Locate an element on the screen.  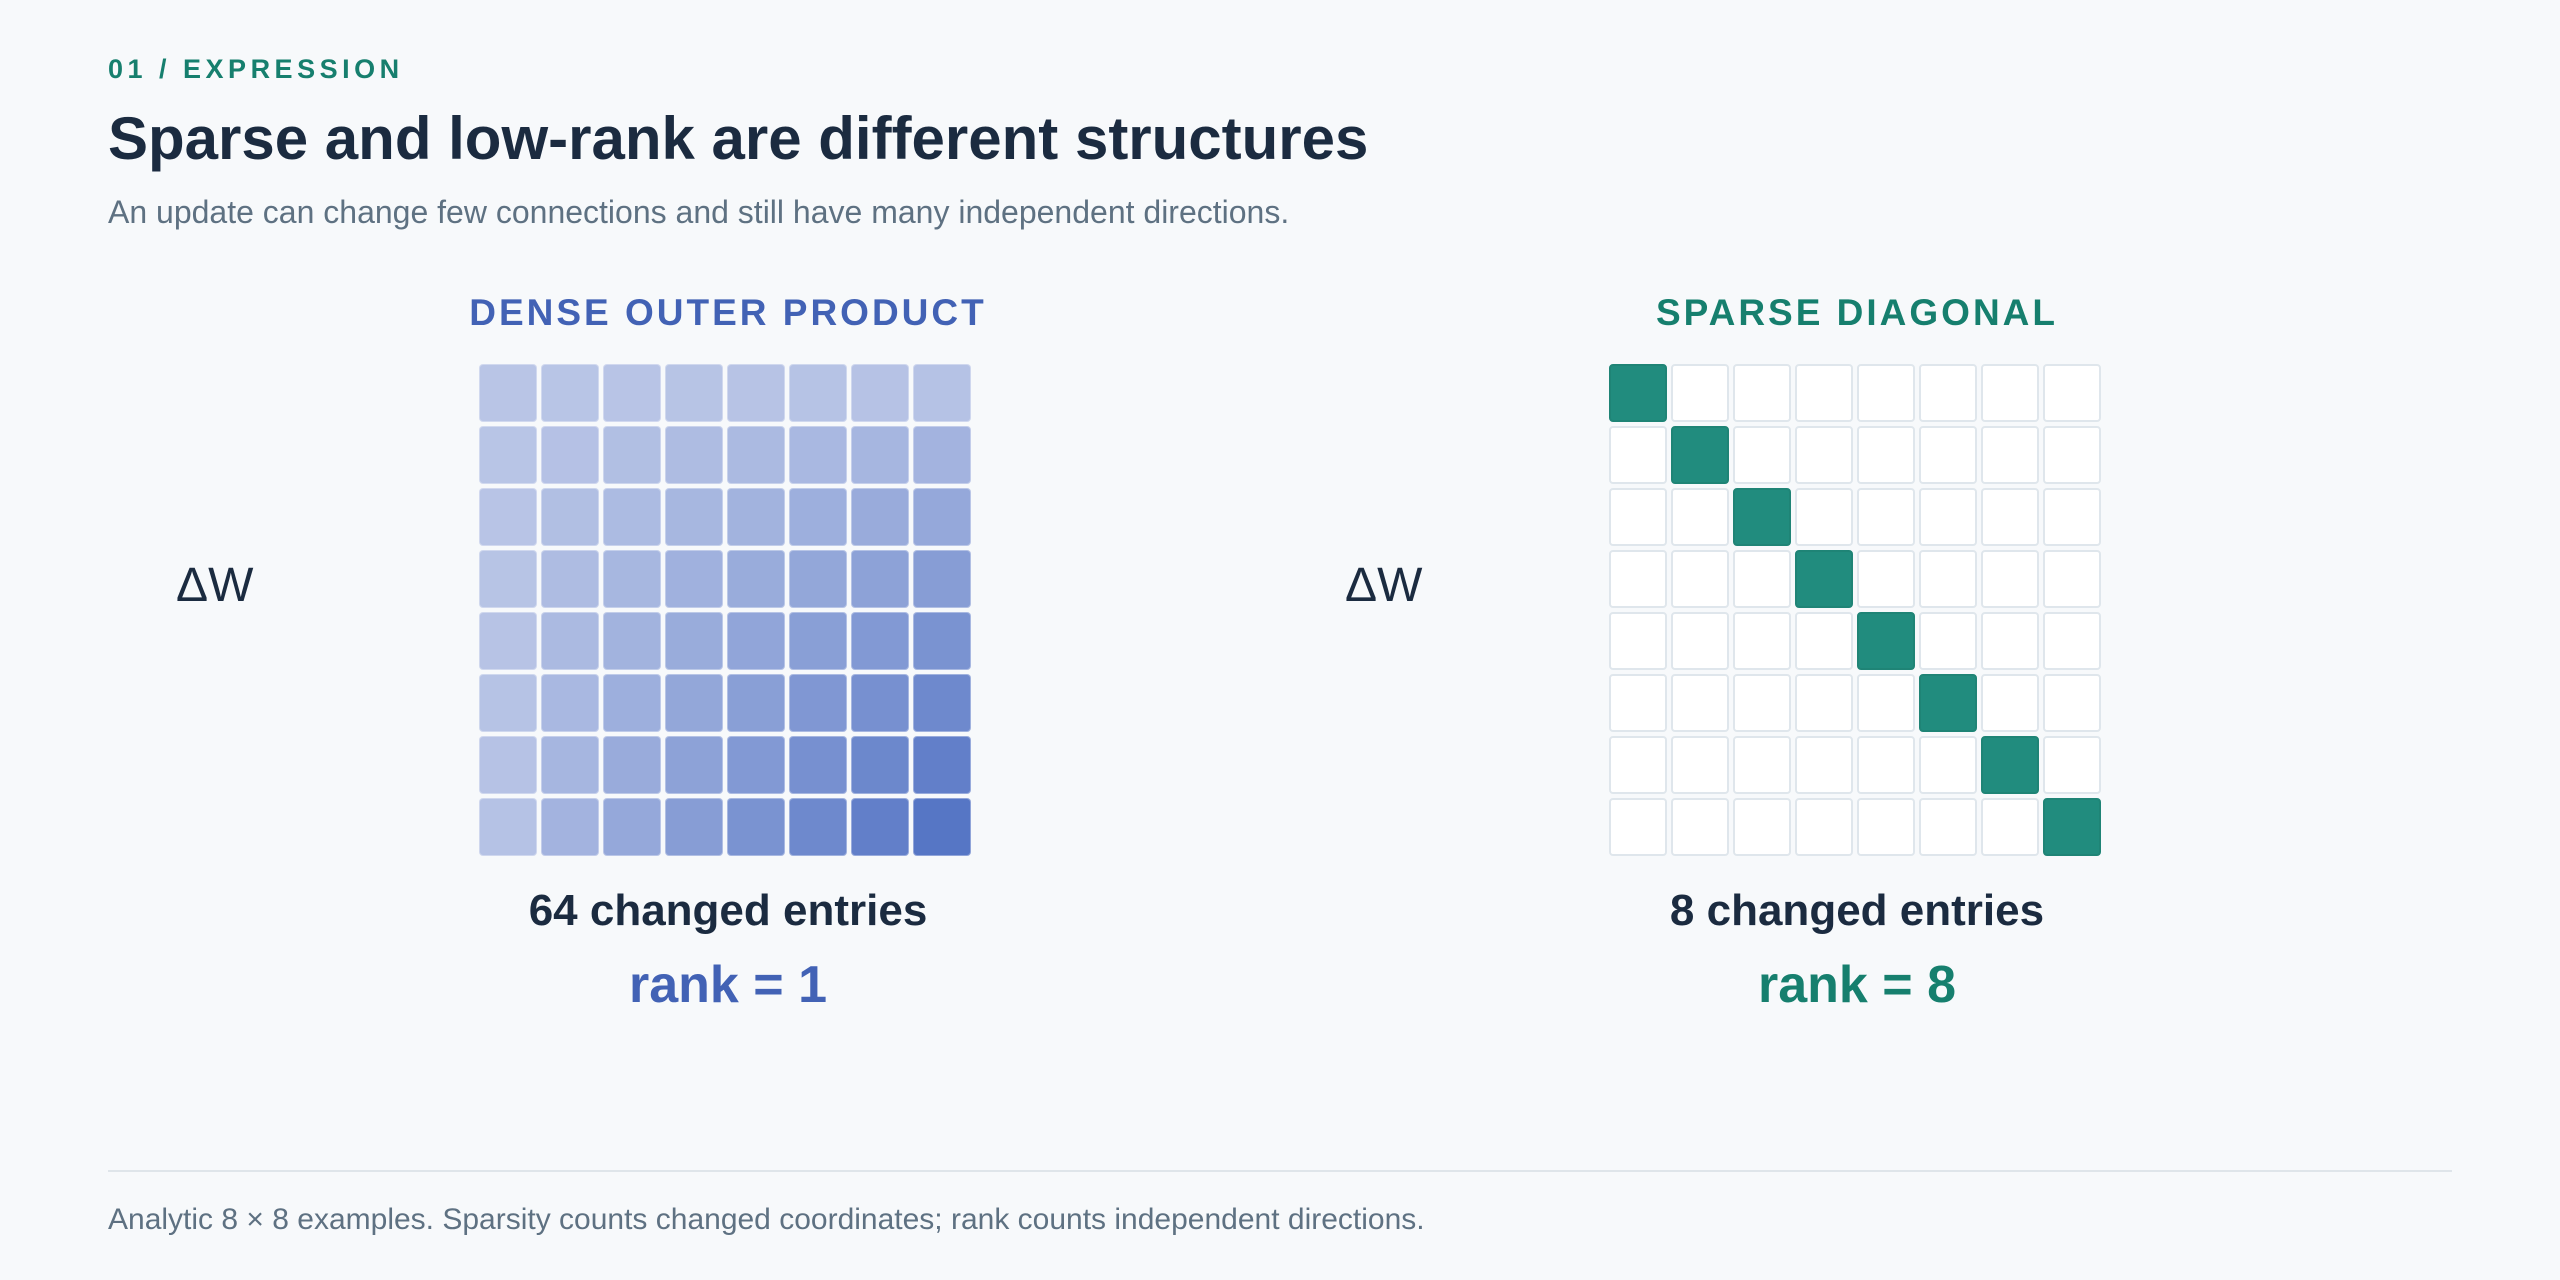
dense-matrix-grid is located at coordinates (727, 612).